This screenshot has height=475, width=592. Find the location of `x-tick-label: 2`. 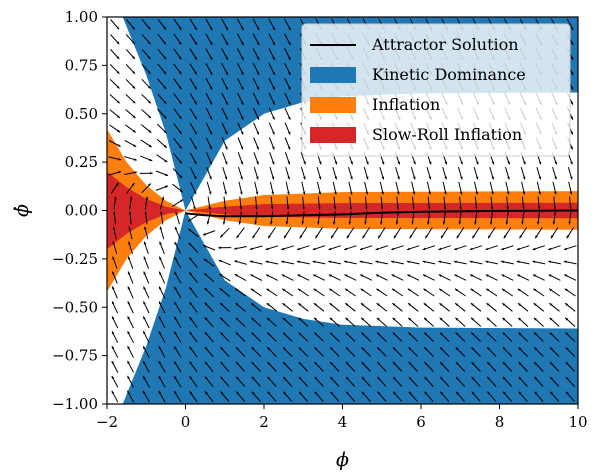

x-tick-label: 2 is located at coordinates (264, 422).